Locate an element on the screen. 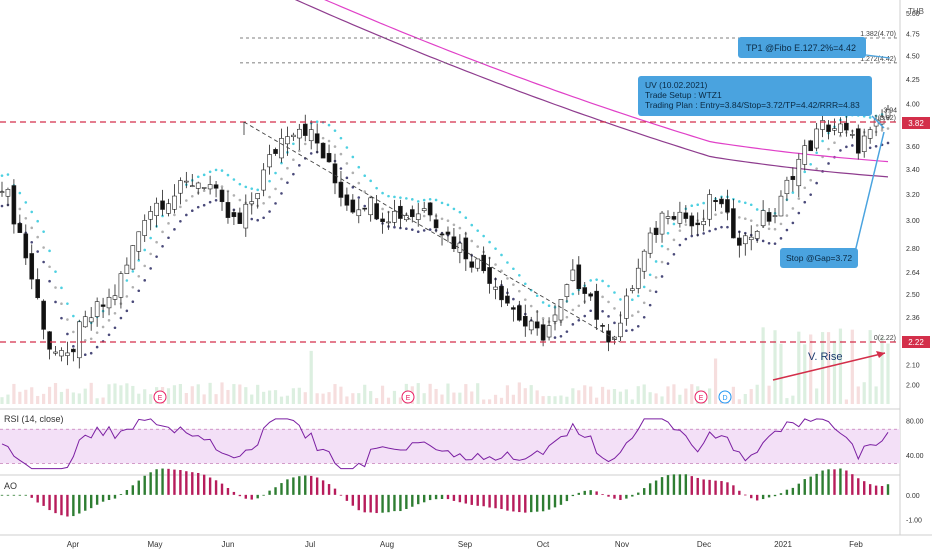  vrise-arrowhead is located at coordinates (880, 354).